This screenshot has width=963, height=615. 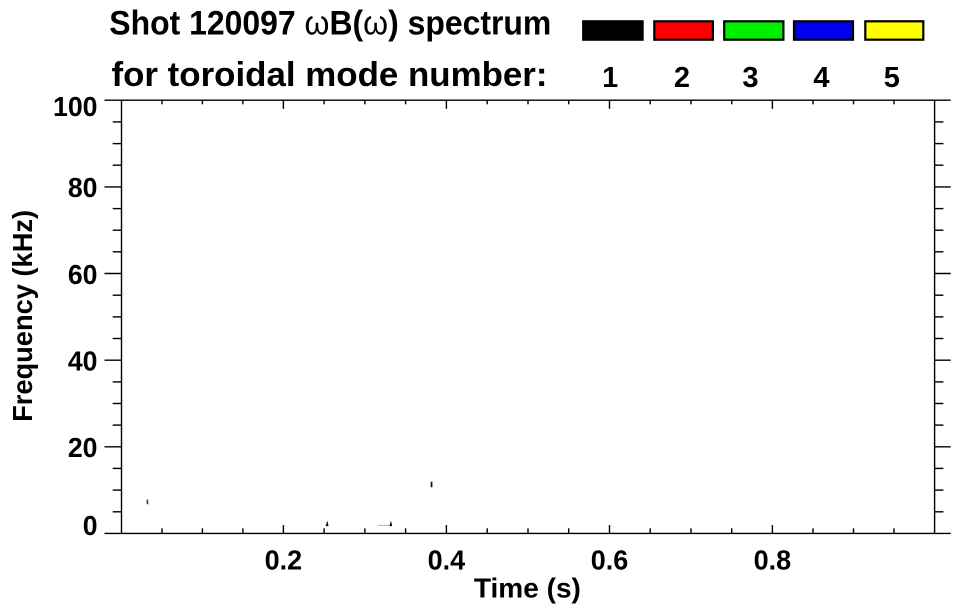 What do you see at coordinates (773, 560) in the screenshot?
I see `svg-text: 0.8` at bounding box center [773, 560].